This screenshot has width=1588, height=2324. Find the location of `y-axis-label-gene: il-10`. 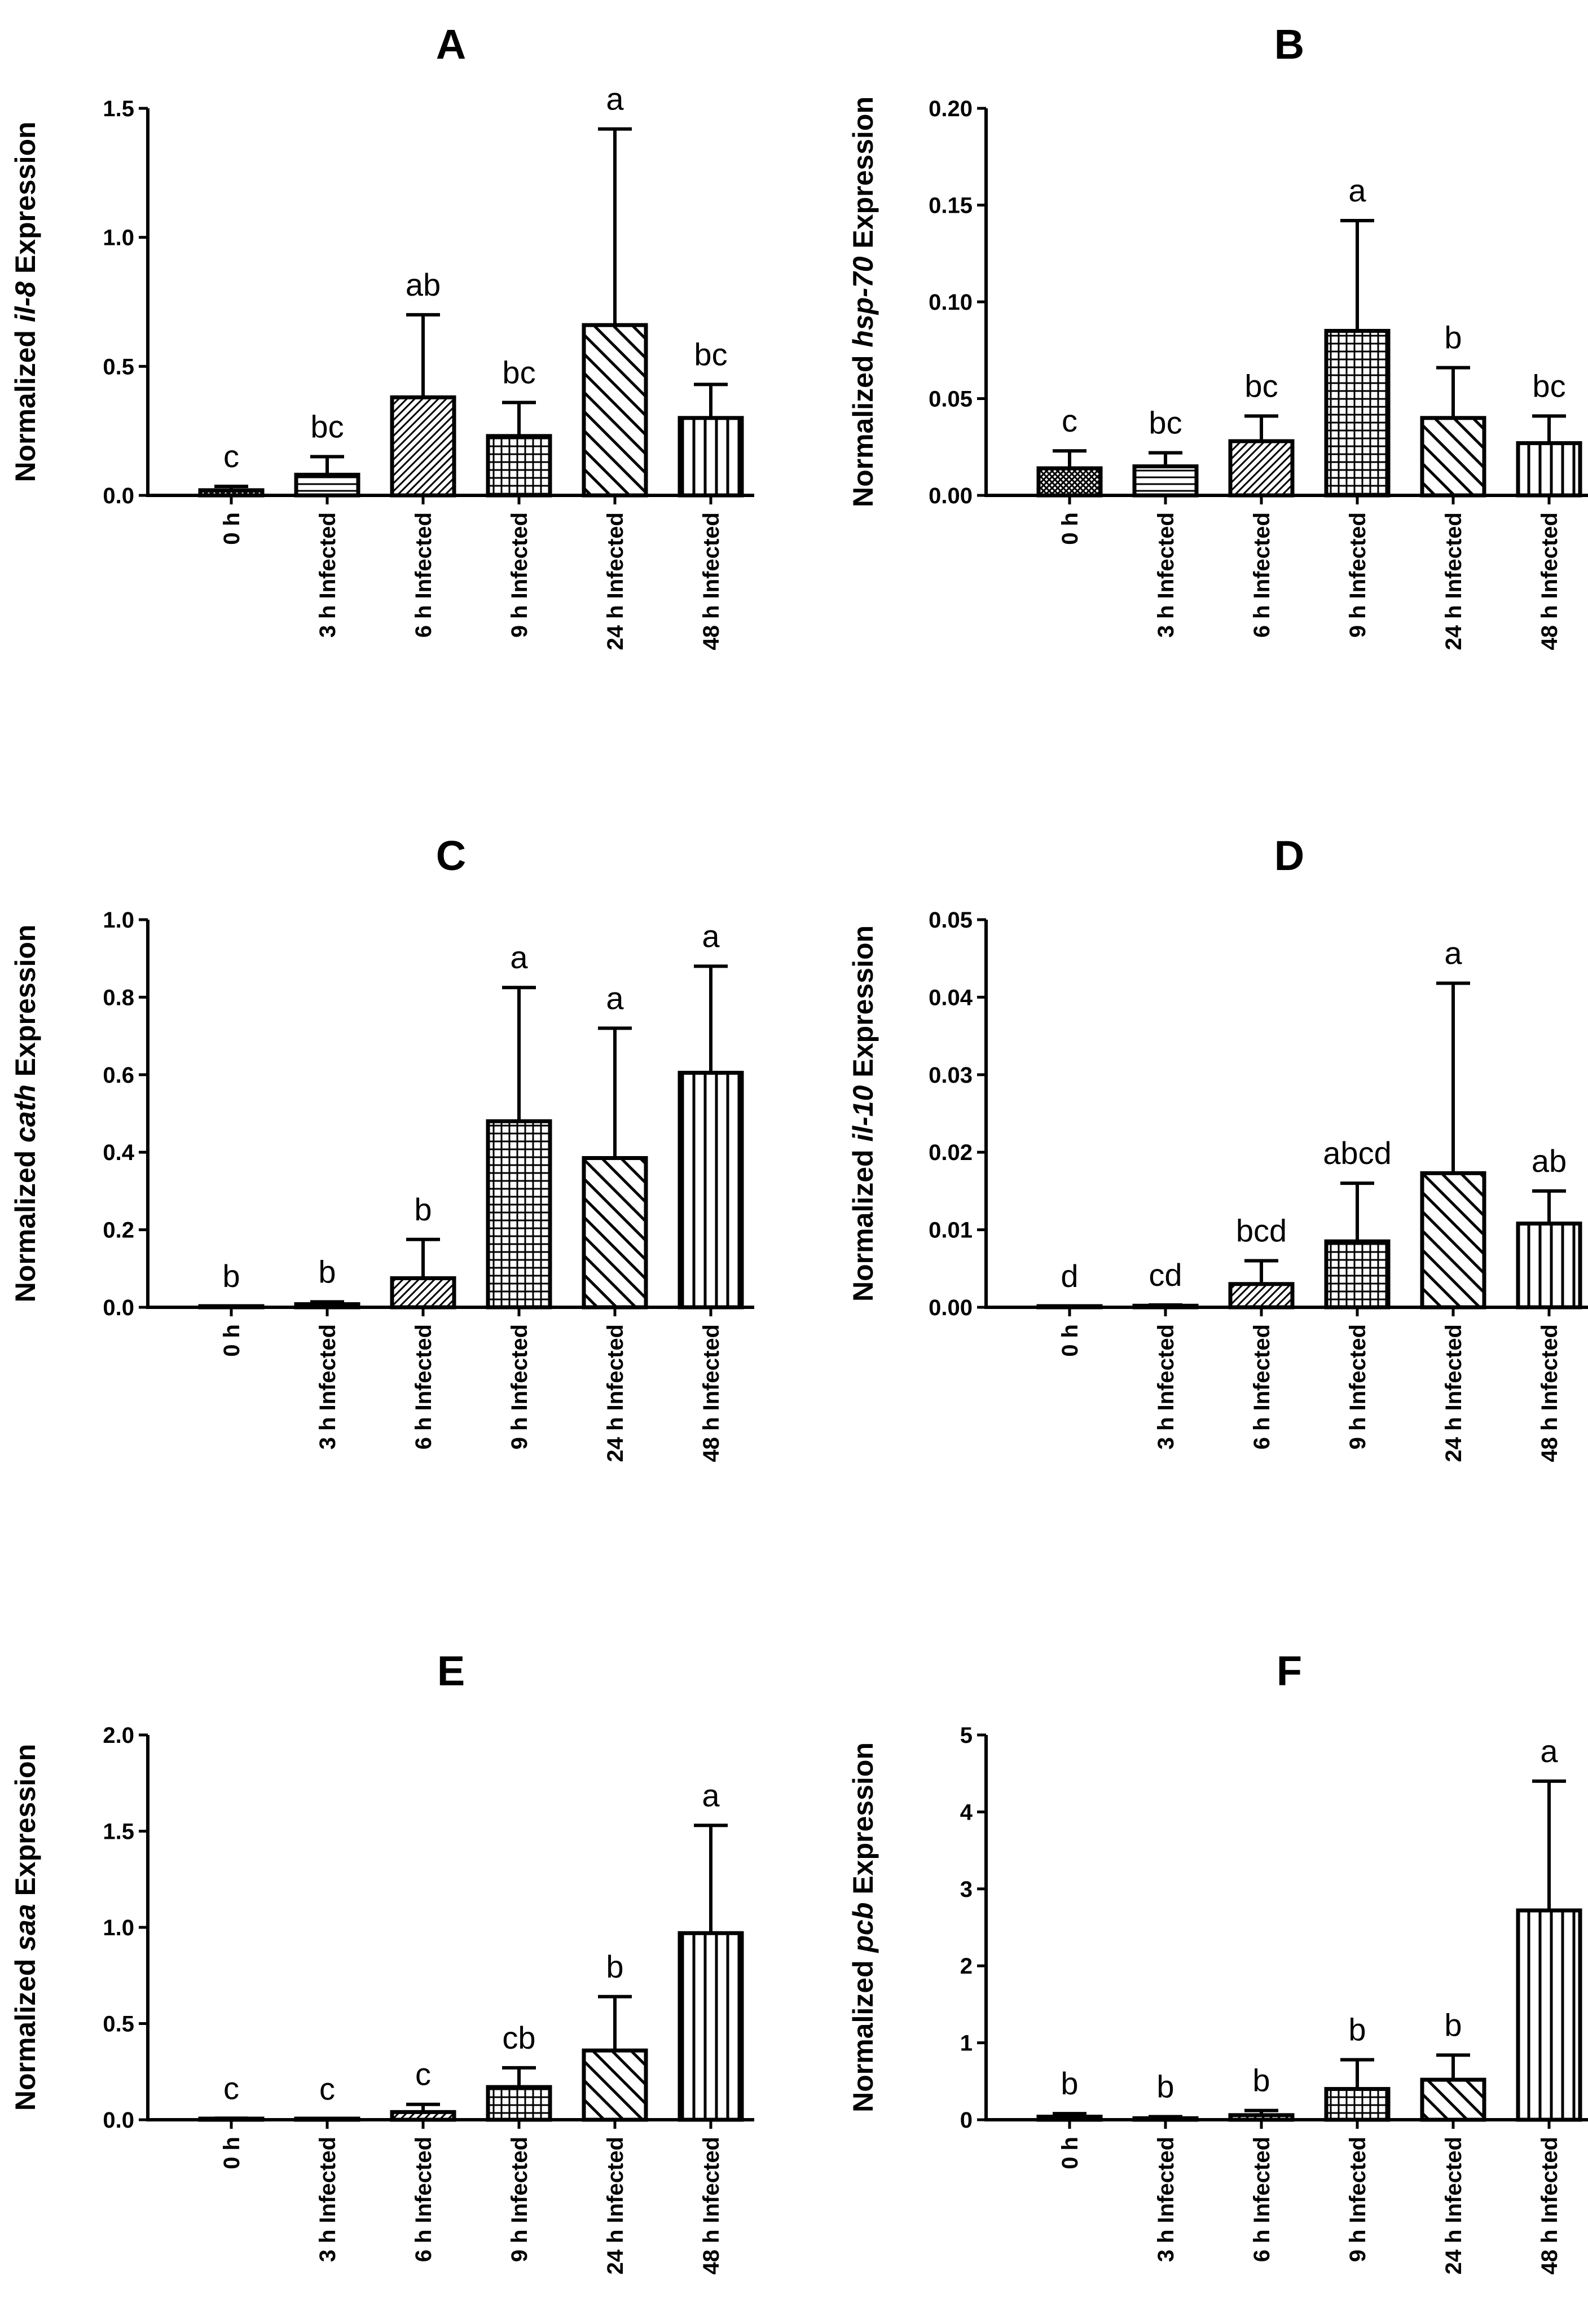

y-axis-label-gene: il-10 is located at coordinates (863, 1113).